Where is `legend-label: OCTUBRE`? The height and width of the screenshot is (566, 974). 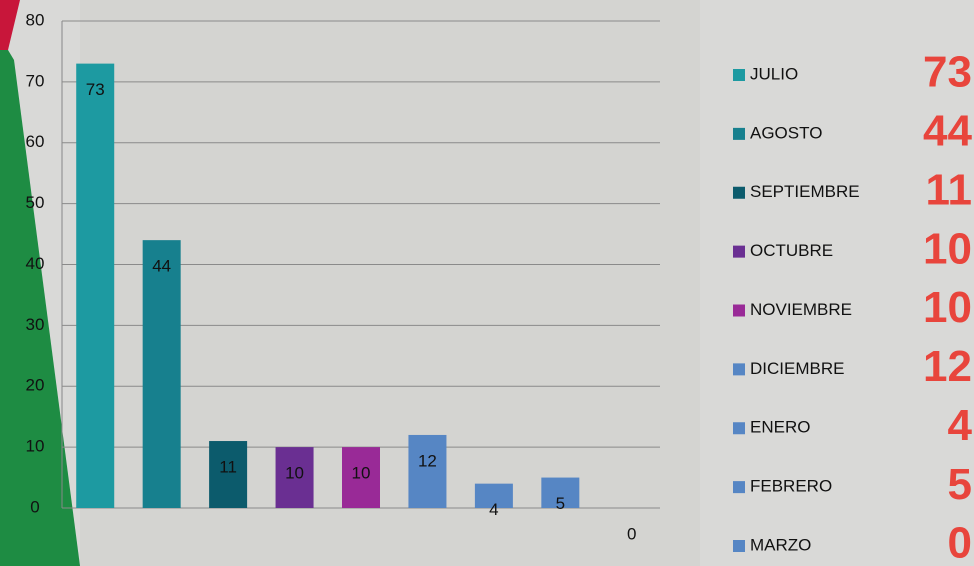 legend-label: OCTUBRE is located at coordinates (791, 250).